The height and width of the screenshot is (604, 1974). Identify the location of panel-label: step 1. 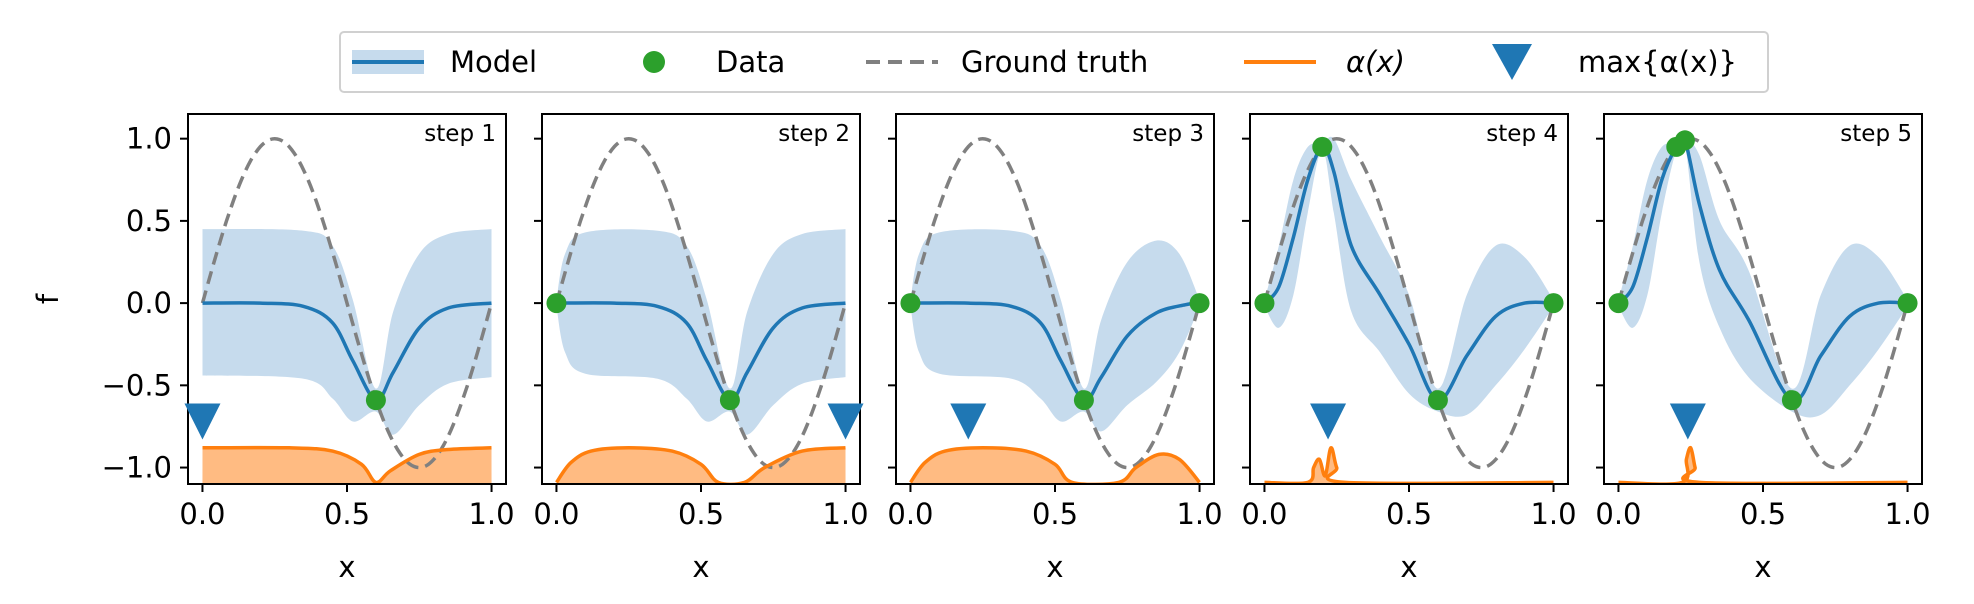
(460, 134).